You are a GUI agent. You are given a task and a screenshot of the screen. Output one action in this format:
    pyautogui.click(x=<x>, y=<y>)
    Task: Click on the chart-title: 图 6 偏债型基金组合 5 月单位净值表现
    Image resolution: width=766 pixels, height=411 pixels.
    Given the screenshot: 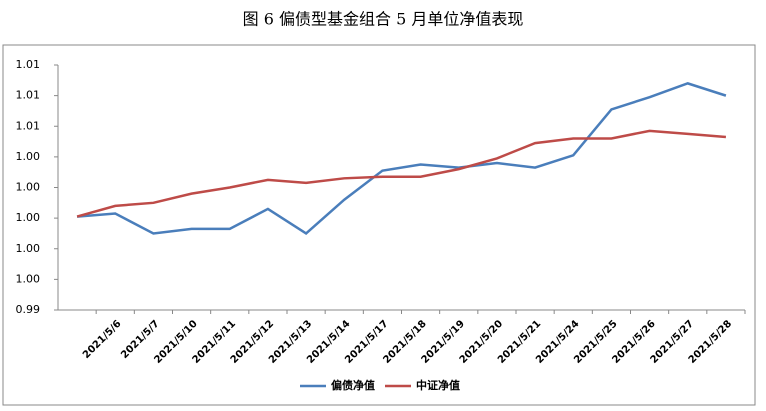 What is the action you would take?
    pyautogui.click(x=383, y=19)
    